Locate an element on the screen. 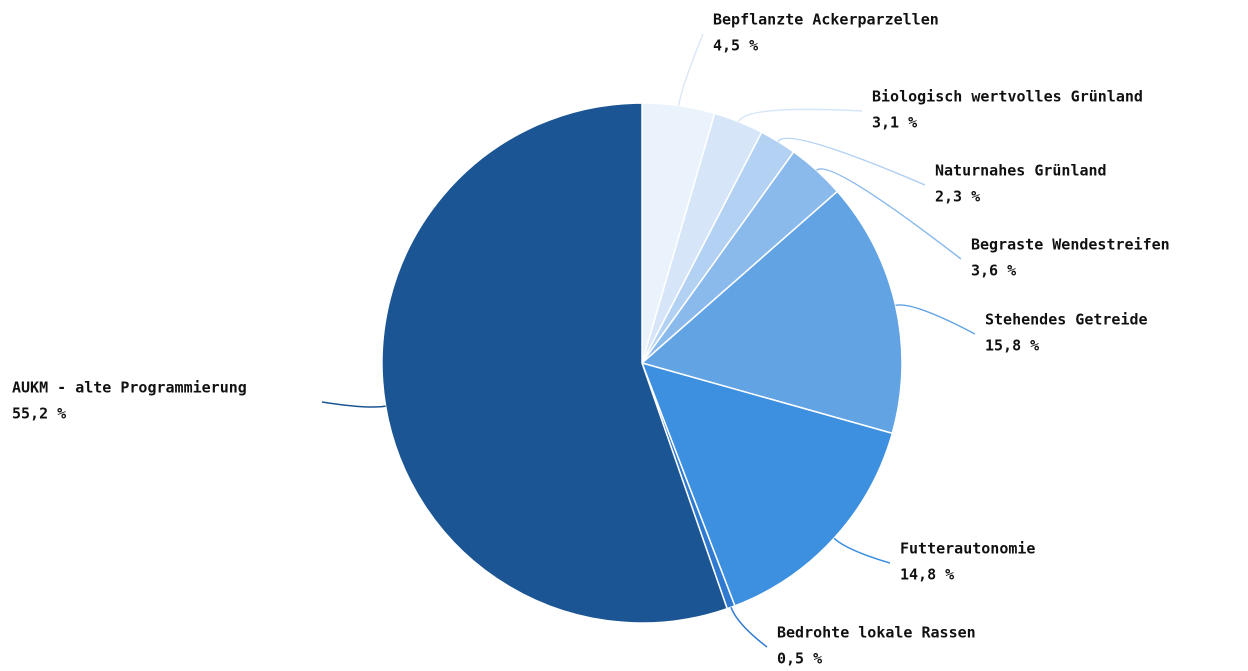  slice-label: Stehendes Getreide is located at coordinates (1066, 320).